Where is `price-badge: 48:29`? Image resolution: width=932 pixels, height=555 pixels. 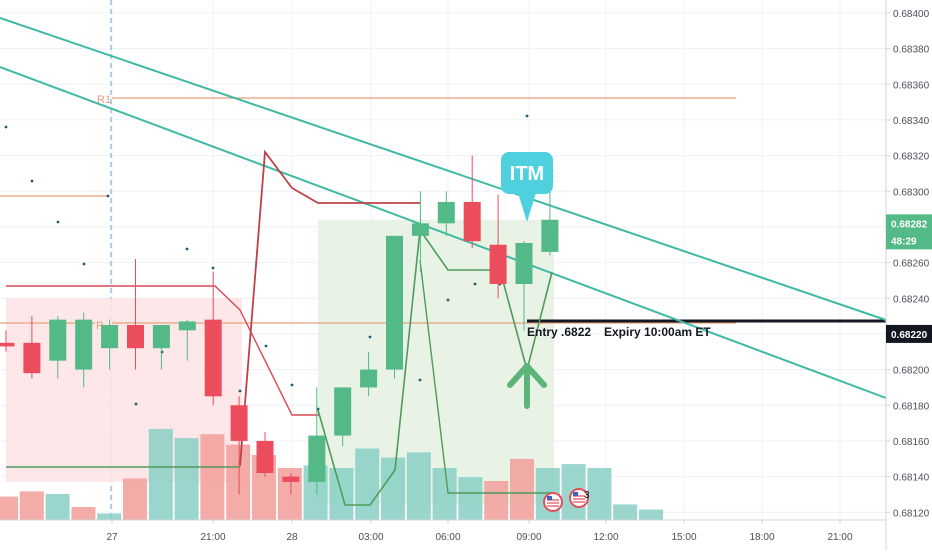 price-badge: 48:29 is located at coordinates (909, 240).